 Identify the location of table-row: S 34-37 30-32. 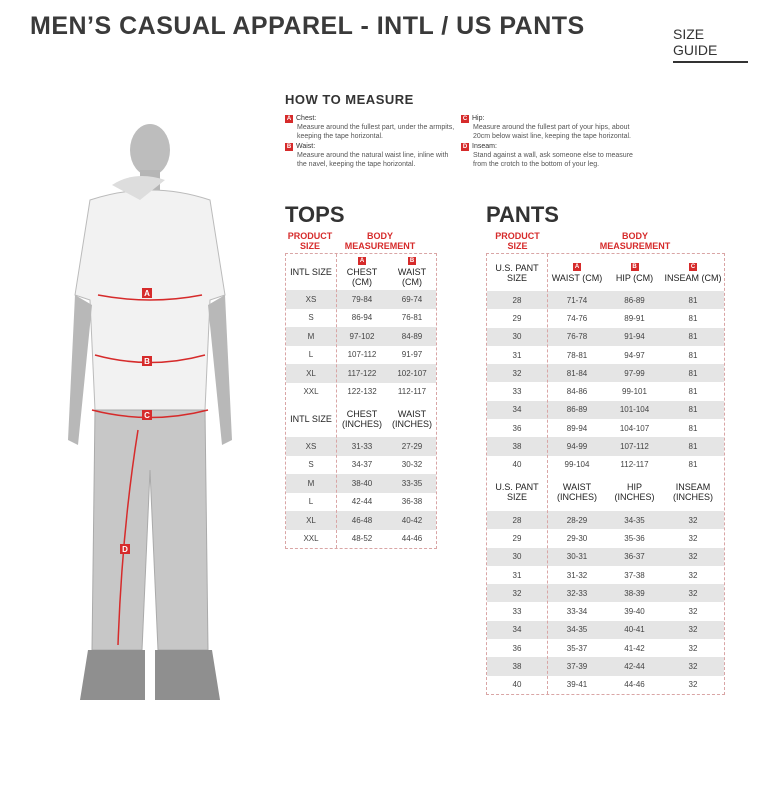
(361, 465).